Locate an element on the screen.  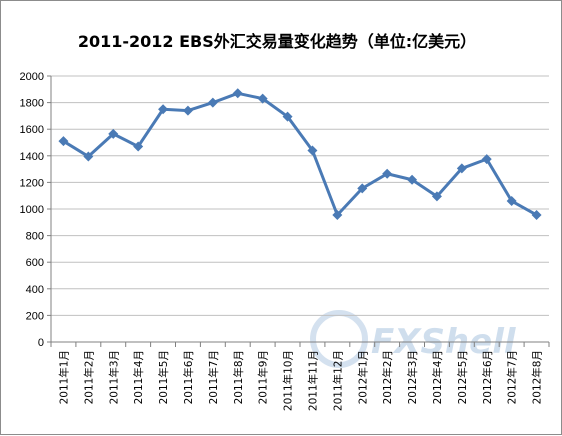
y-tick-label: 400 is located at coordinates (35, 290).